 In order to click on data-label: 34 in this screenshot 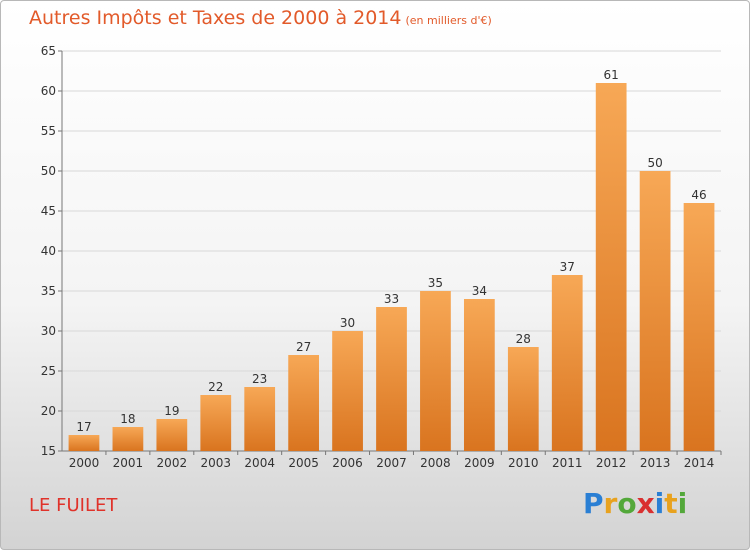, I will do `click(479, 291)`.